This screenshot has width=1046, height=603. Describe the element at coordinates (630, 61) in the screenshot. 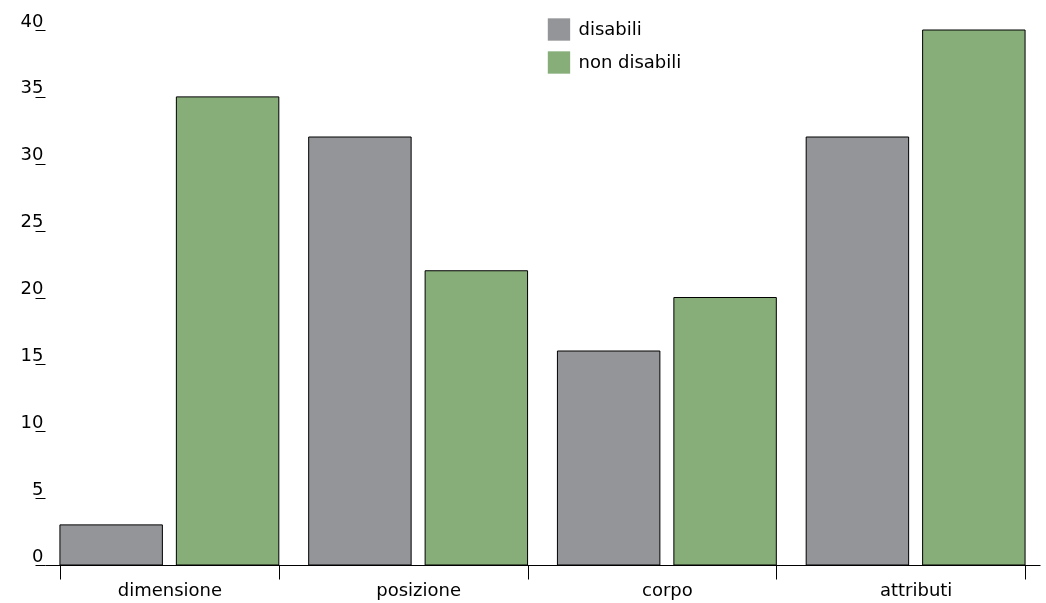

I see `legend-label: non disabili` at that location.